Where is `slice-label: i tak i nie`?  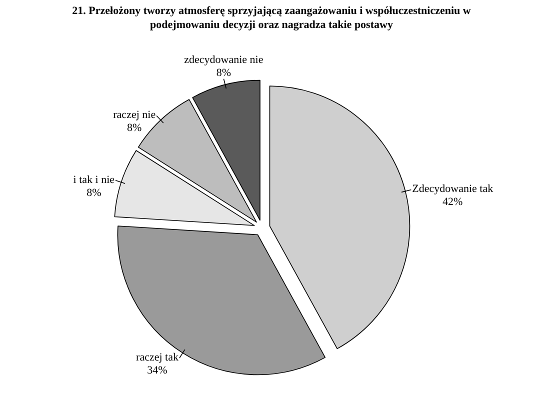
slice-label: i tak i nie is located at coordinates (94, 180).